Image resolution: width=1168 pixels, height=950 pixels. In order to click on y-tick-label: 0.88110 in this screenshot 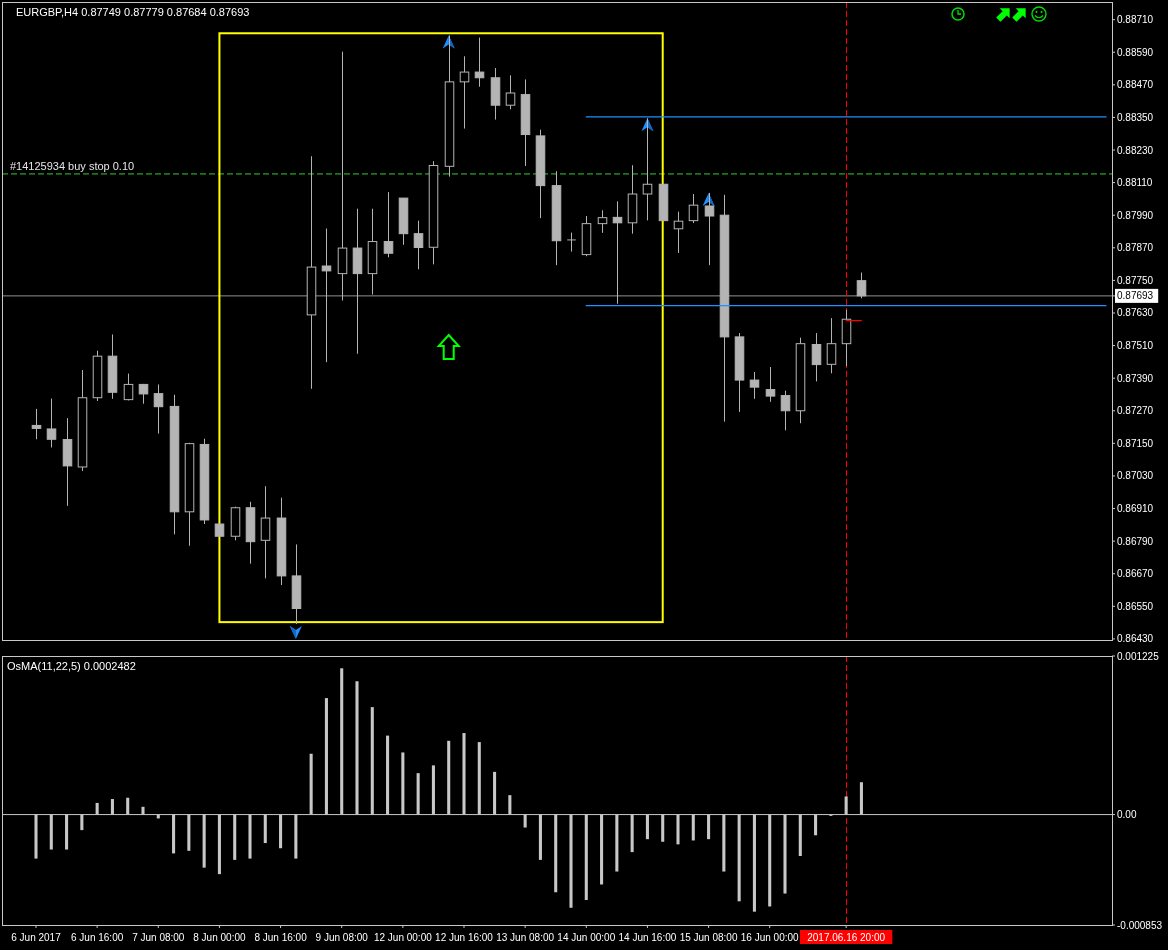, I will do `click(1135, 183)`.